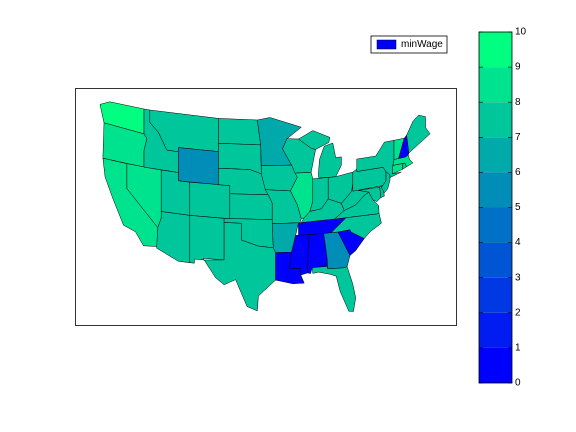  What do you see at coordinates (518, 102) in the screenshot?
I see `colorbar-tick-label: 8` at bounding box center [518, 102].